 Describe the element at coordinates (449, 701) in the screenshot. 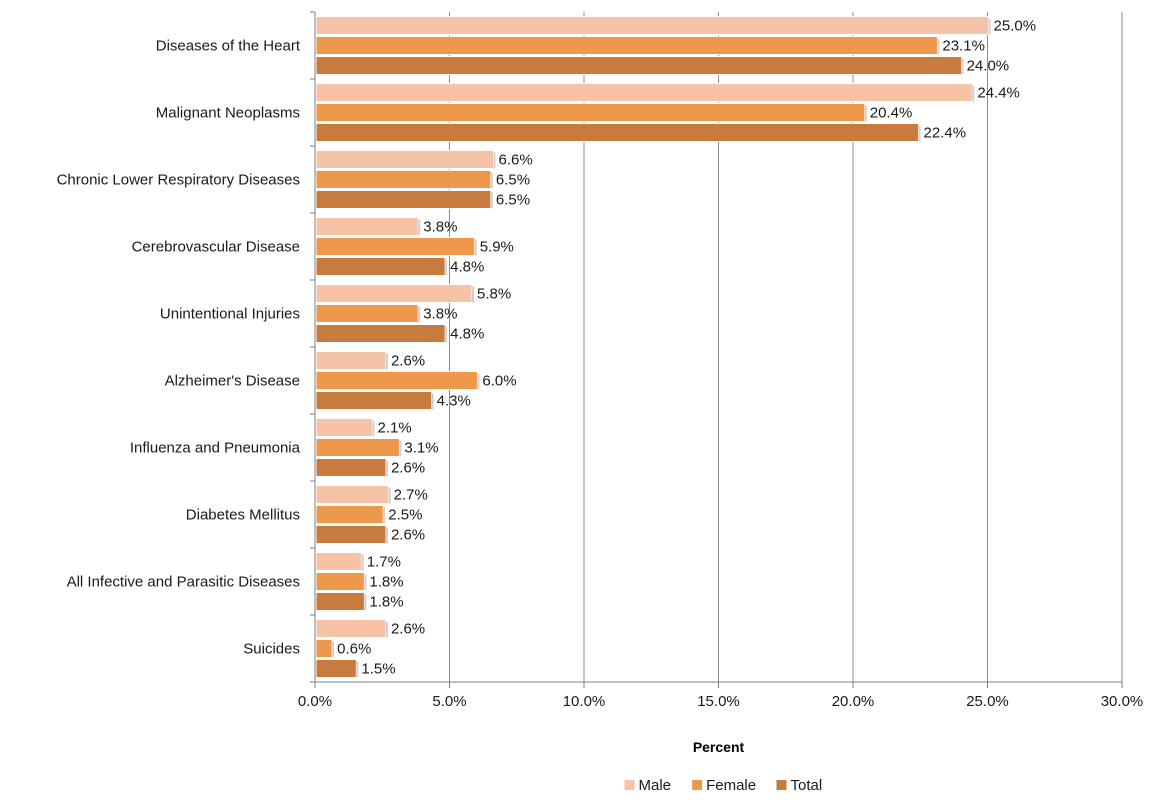

I see `x-tick-label: 5.0%` at that location.